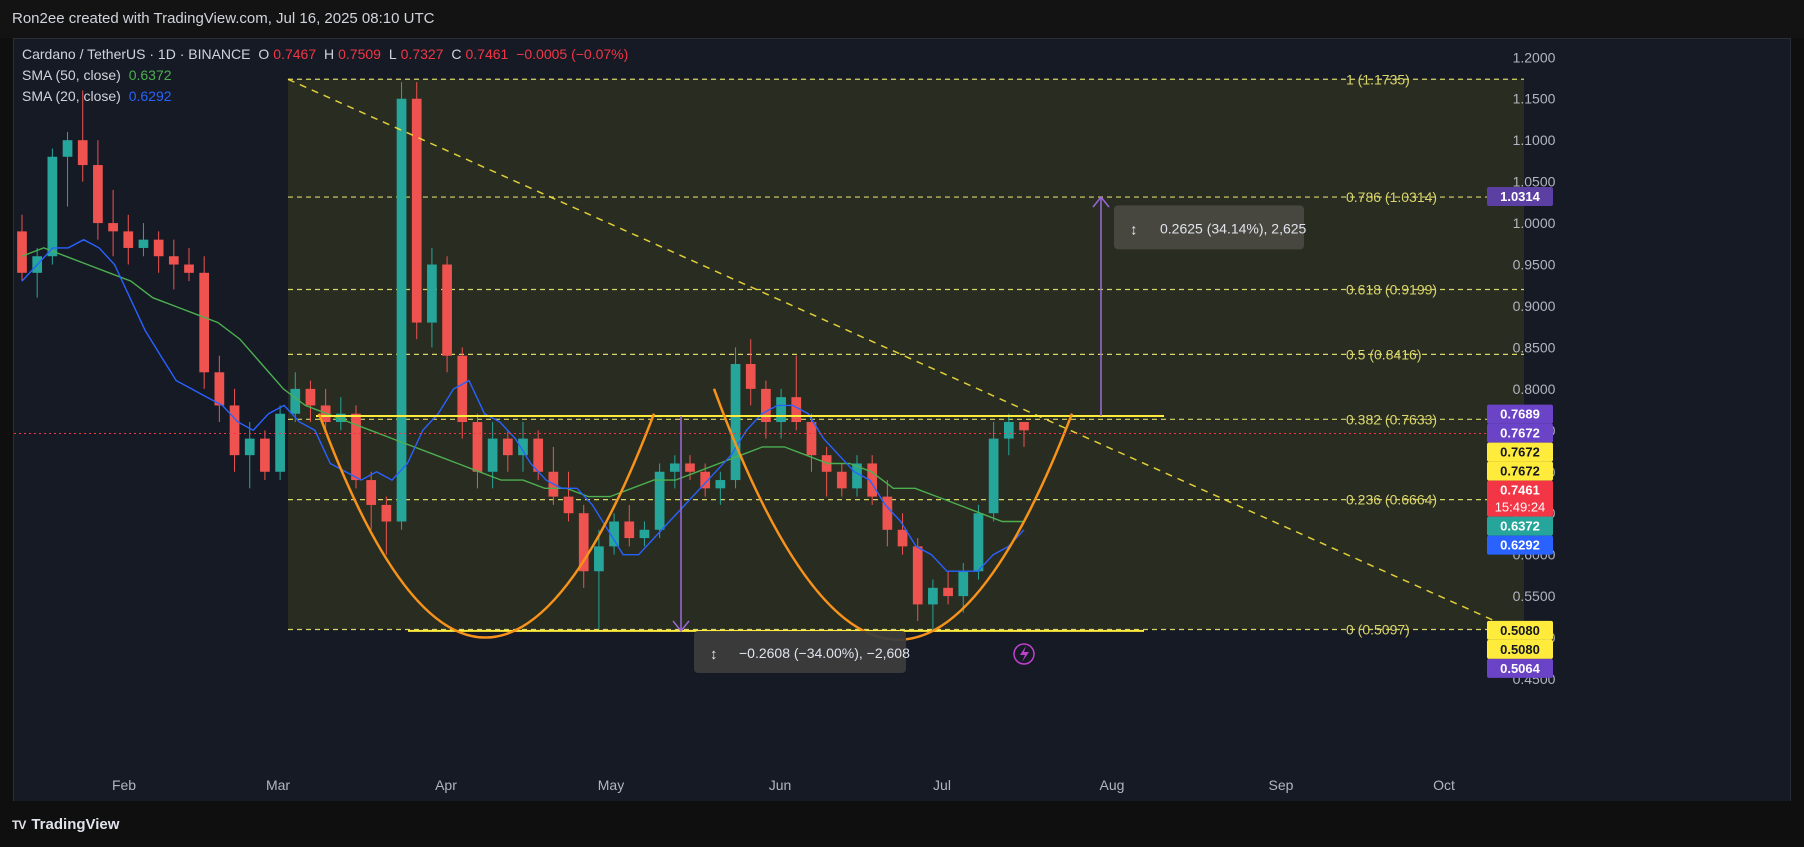 This screenshot has width=1804, height=847. What do you see at coordinates (124, 785) in the screenshot?
I see `x-tick-label: Feb` at bounding box center [124, 785].